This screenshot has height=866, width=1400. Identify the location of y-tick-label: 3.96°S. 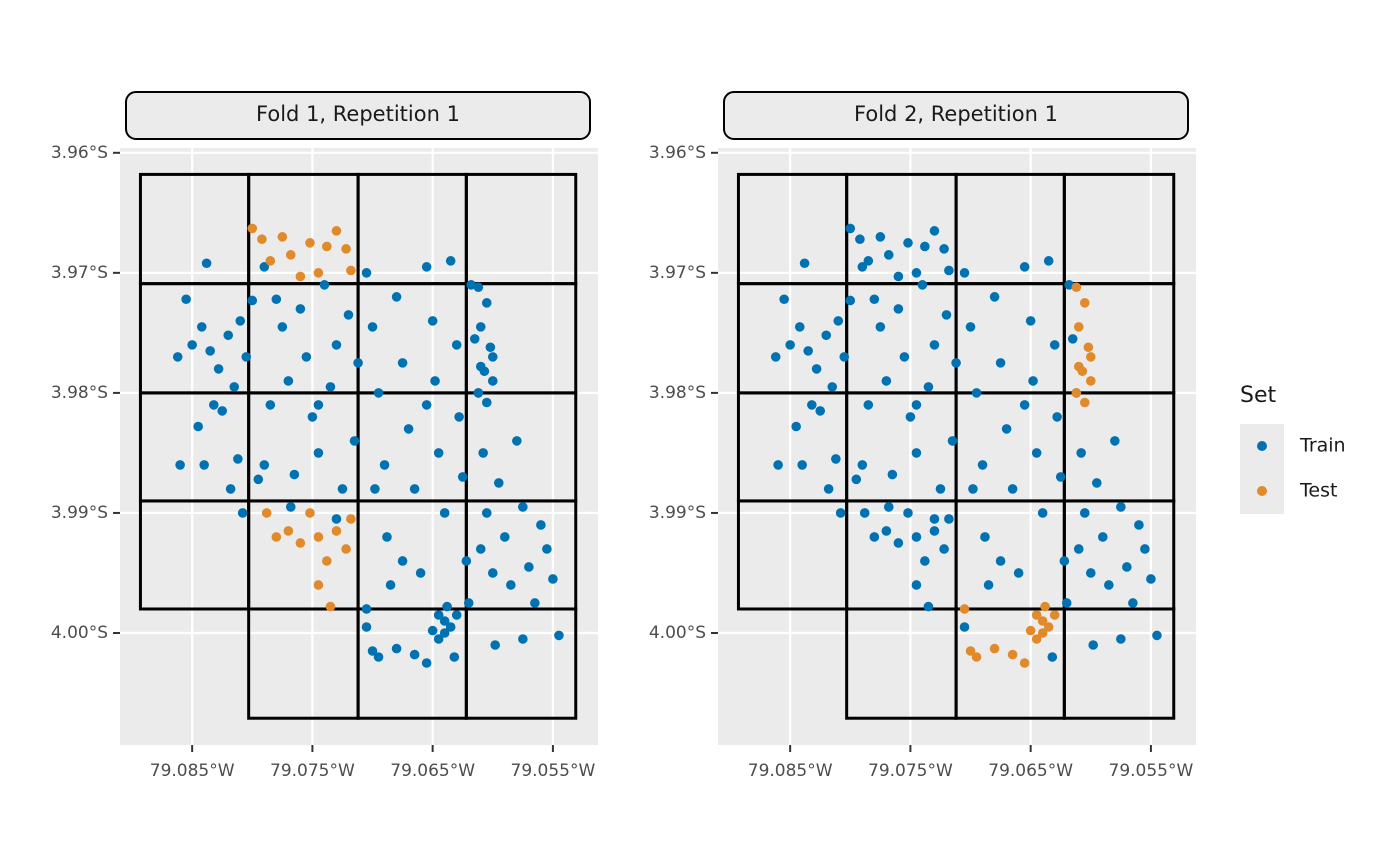
(677, 153).